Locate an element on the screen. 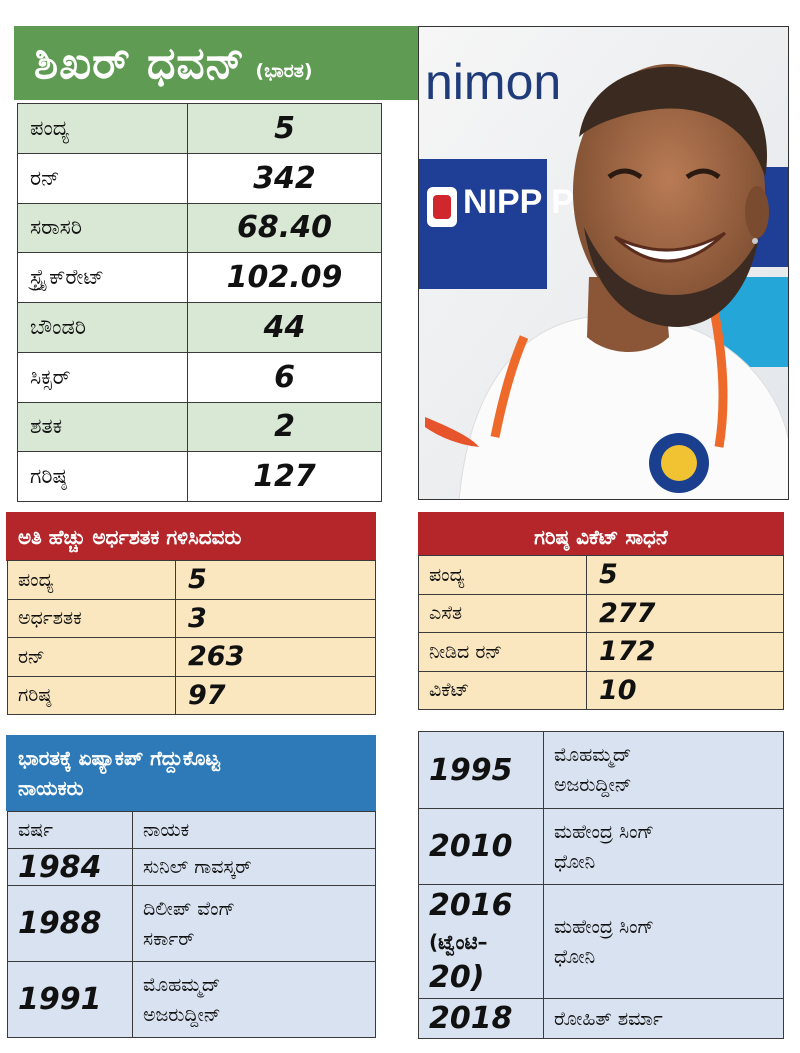 The width and height of the screenshot is (800, 1053). table-row: 2016 (ಟ್ವೆಂಟಿ– 20) ಮಹೇಂದ್ರ ಸಿಂಗ್ ಧೋನಿ is located at coordinates (601, 941).